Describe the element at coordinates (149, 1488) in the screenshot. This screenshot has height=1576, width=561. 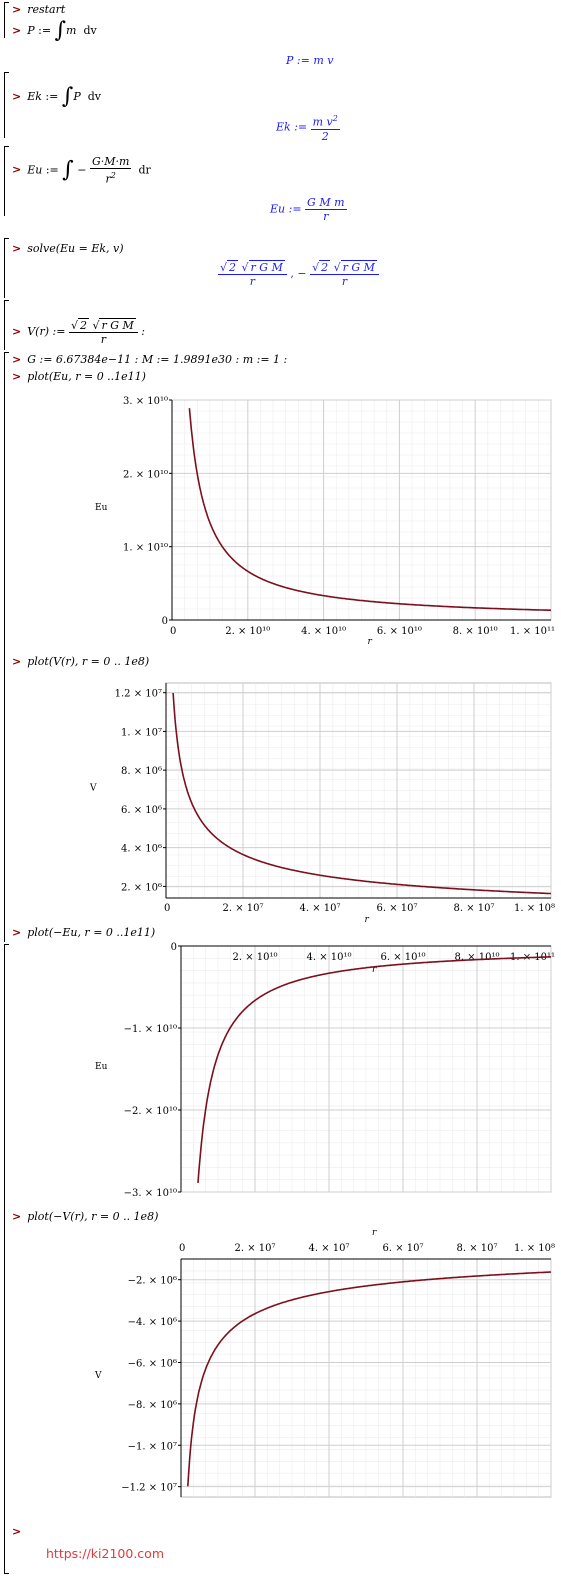
I see `y-tick-label: −1.2 × 10⁷` at that location.